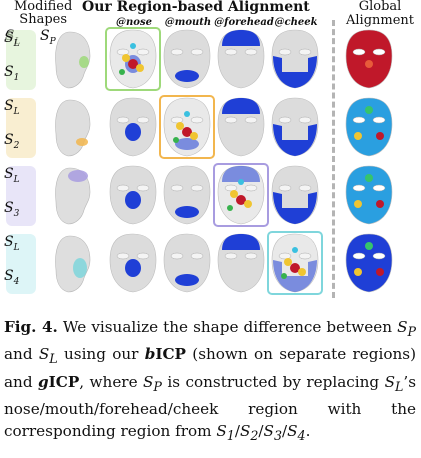 The width and height of the screenshot is (421, 458). I want to click on mask-cheek-row2, so click(295, 127).